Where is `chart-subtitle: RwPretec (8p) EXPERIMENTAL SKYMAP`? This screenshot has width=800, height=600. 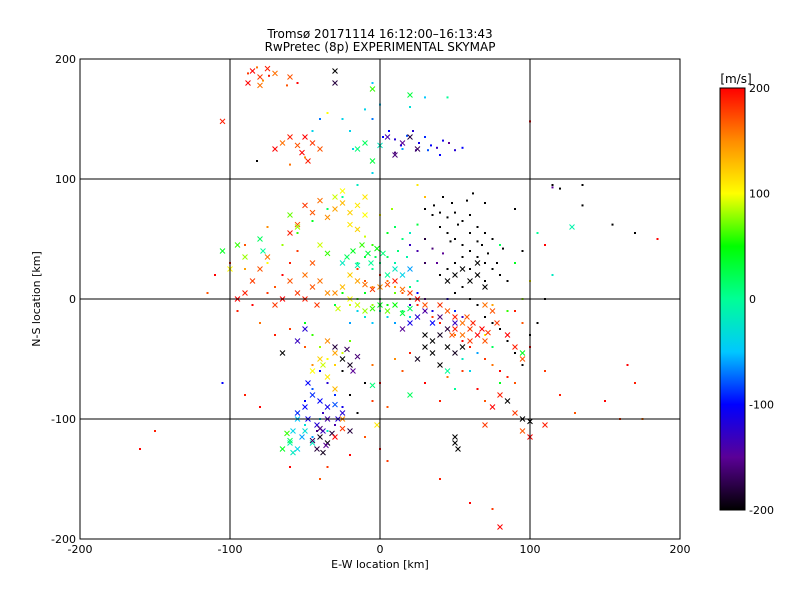 chart-subtitle: RwPretec (8p) EXPERIMENTAL SKYMAP is located at coordinates (380, 47).